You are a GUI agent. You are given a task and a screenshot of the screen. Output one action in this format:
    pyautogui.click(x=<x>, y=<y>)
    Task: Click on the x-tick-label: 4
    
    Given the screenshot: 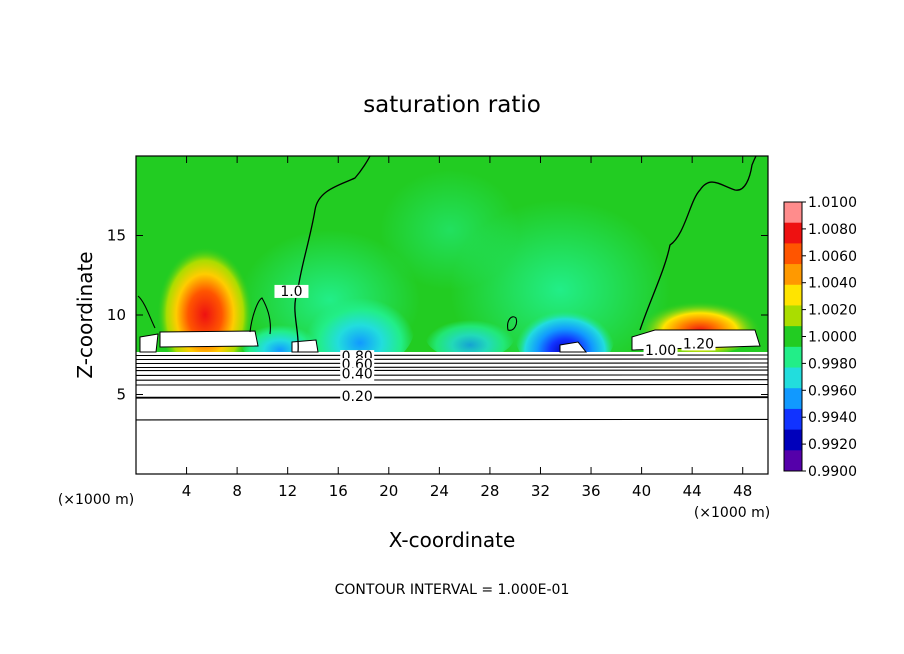 What is the action you would take?
    pyautogui.click(x=187, y=491)
    